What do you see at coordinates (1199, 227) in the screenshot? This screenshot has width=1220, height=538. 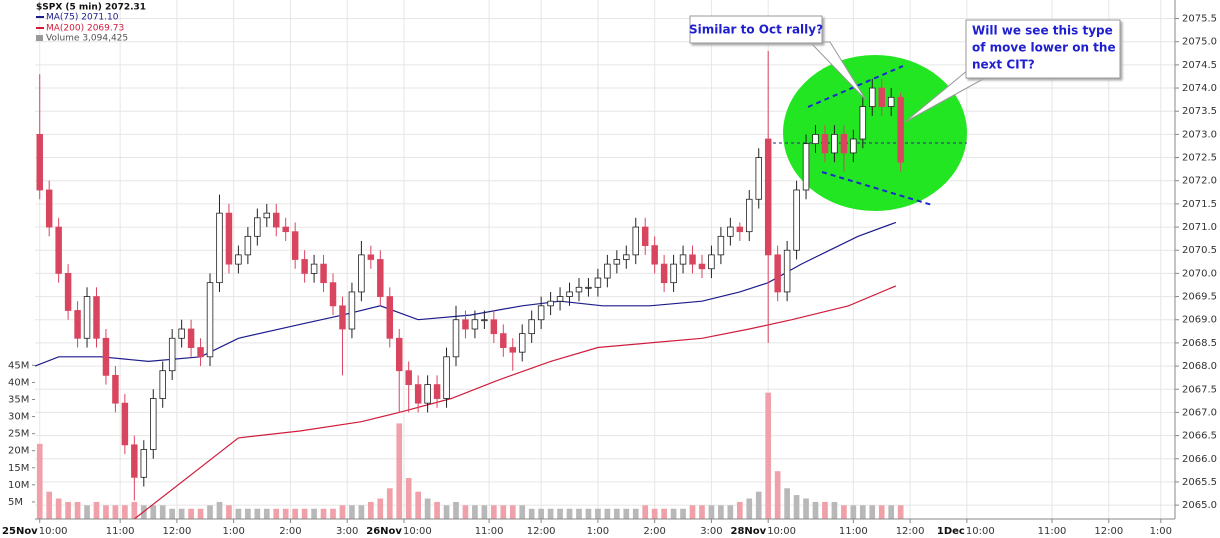 I see `y-tick-label: 2071.0` at bounding box center [1199, 227].